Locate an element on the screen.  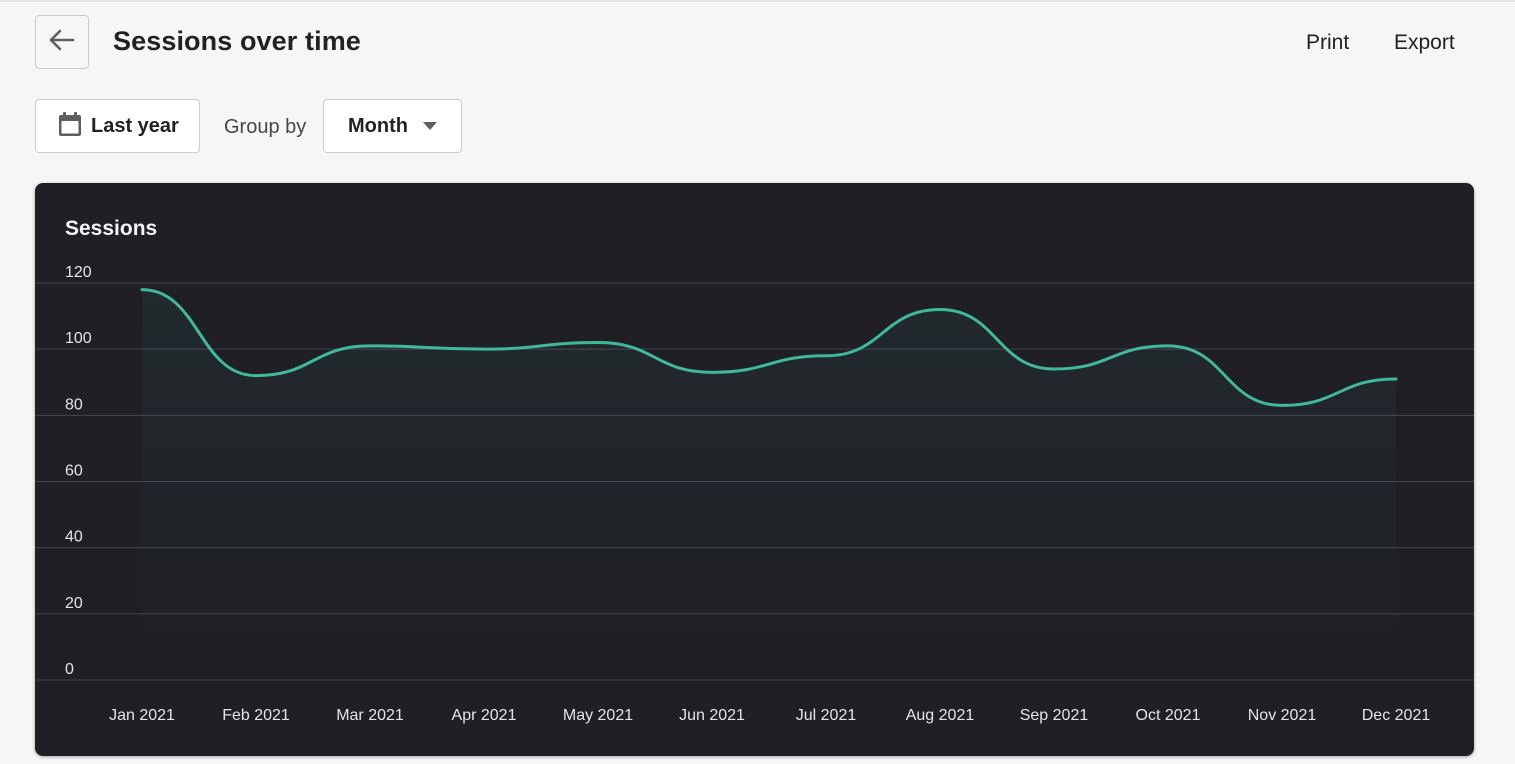
filter-bar: Last year Group by Month is located at coordinates (757, 126).